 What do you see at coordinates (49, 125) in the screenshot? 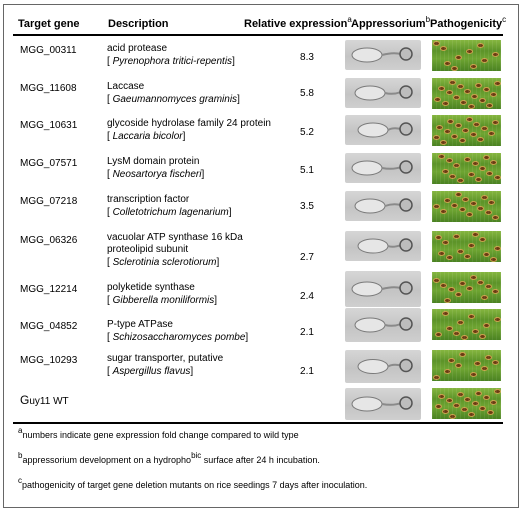
I see `gene-id: MGG_10631` at bounding box center [49, 125].